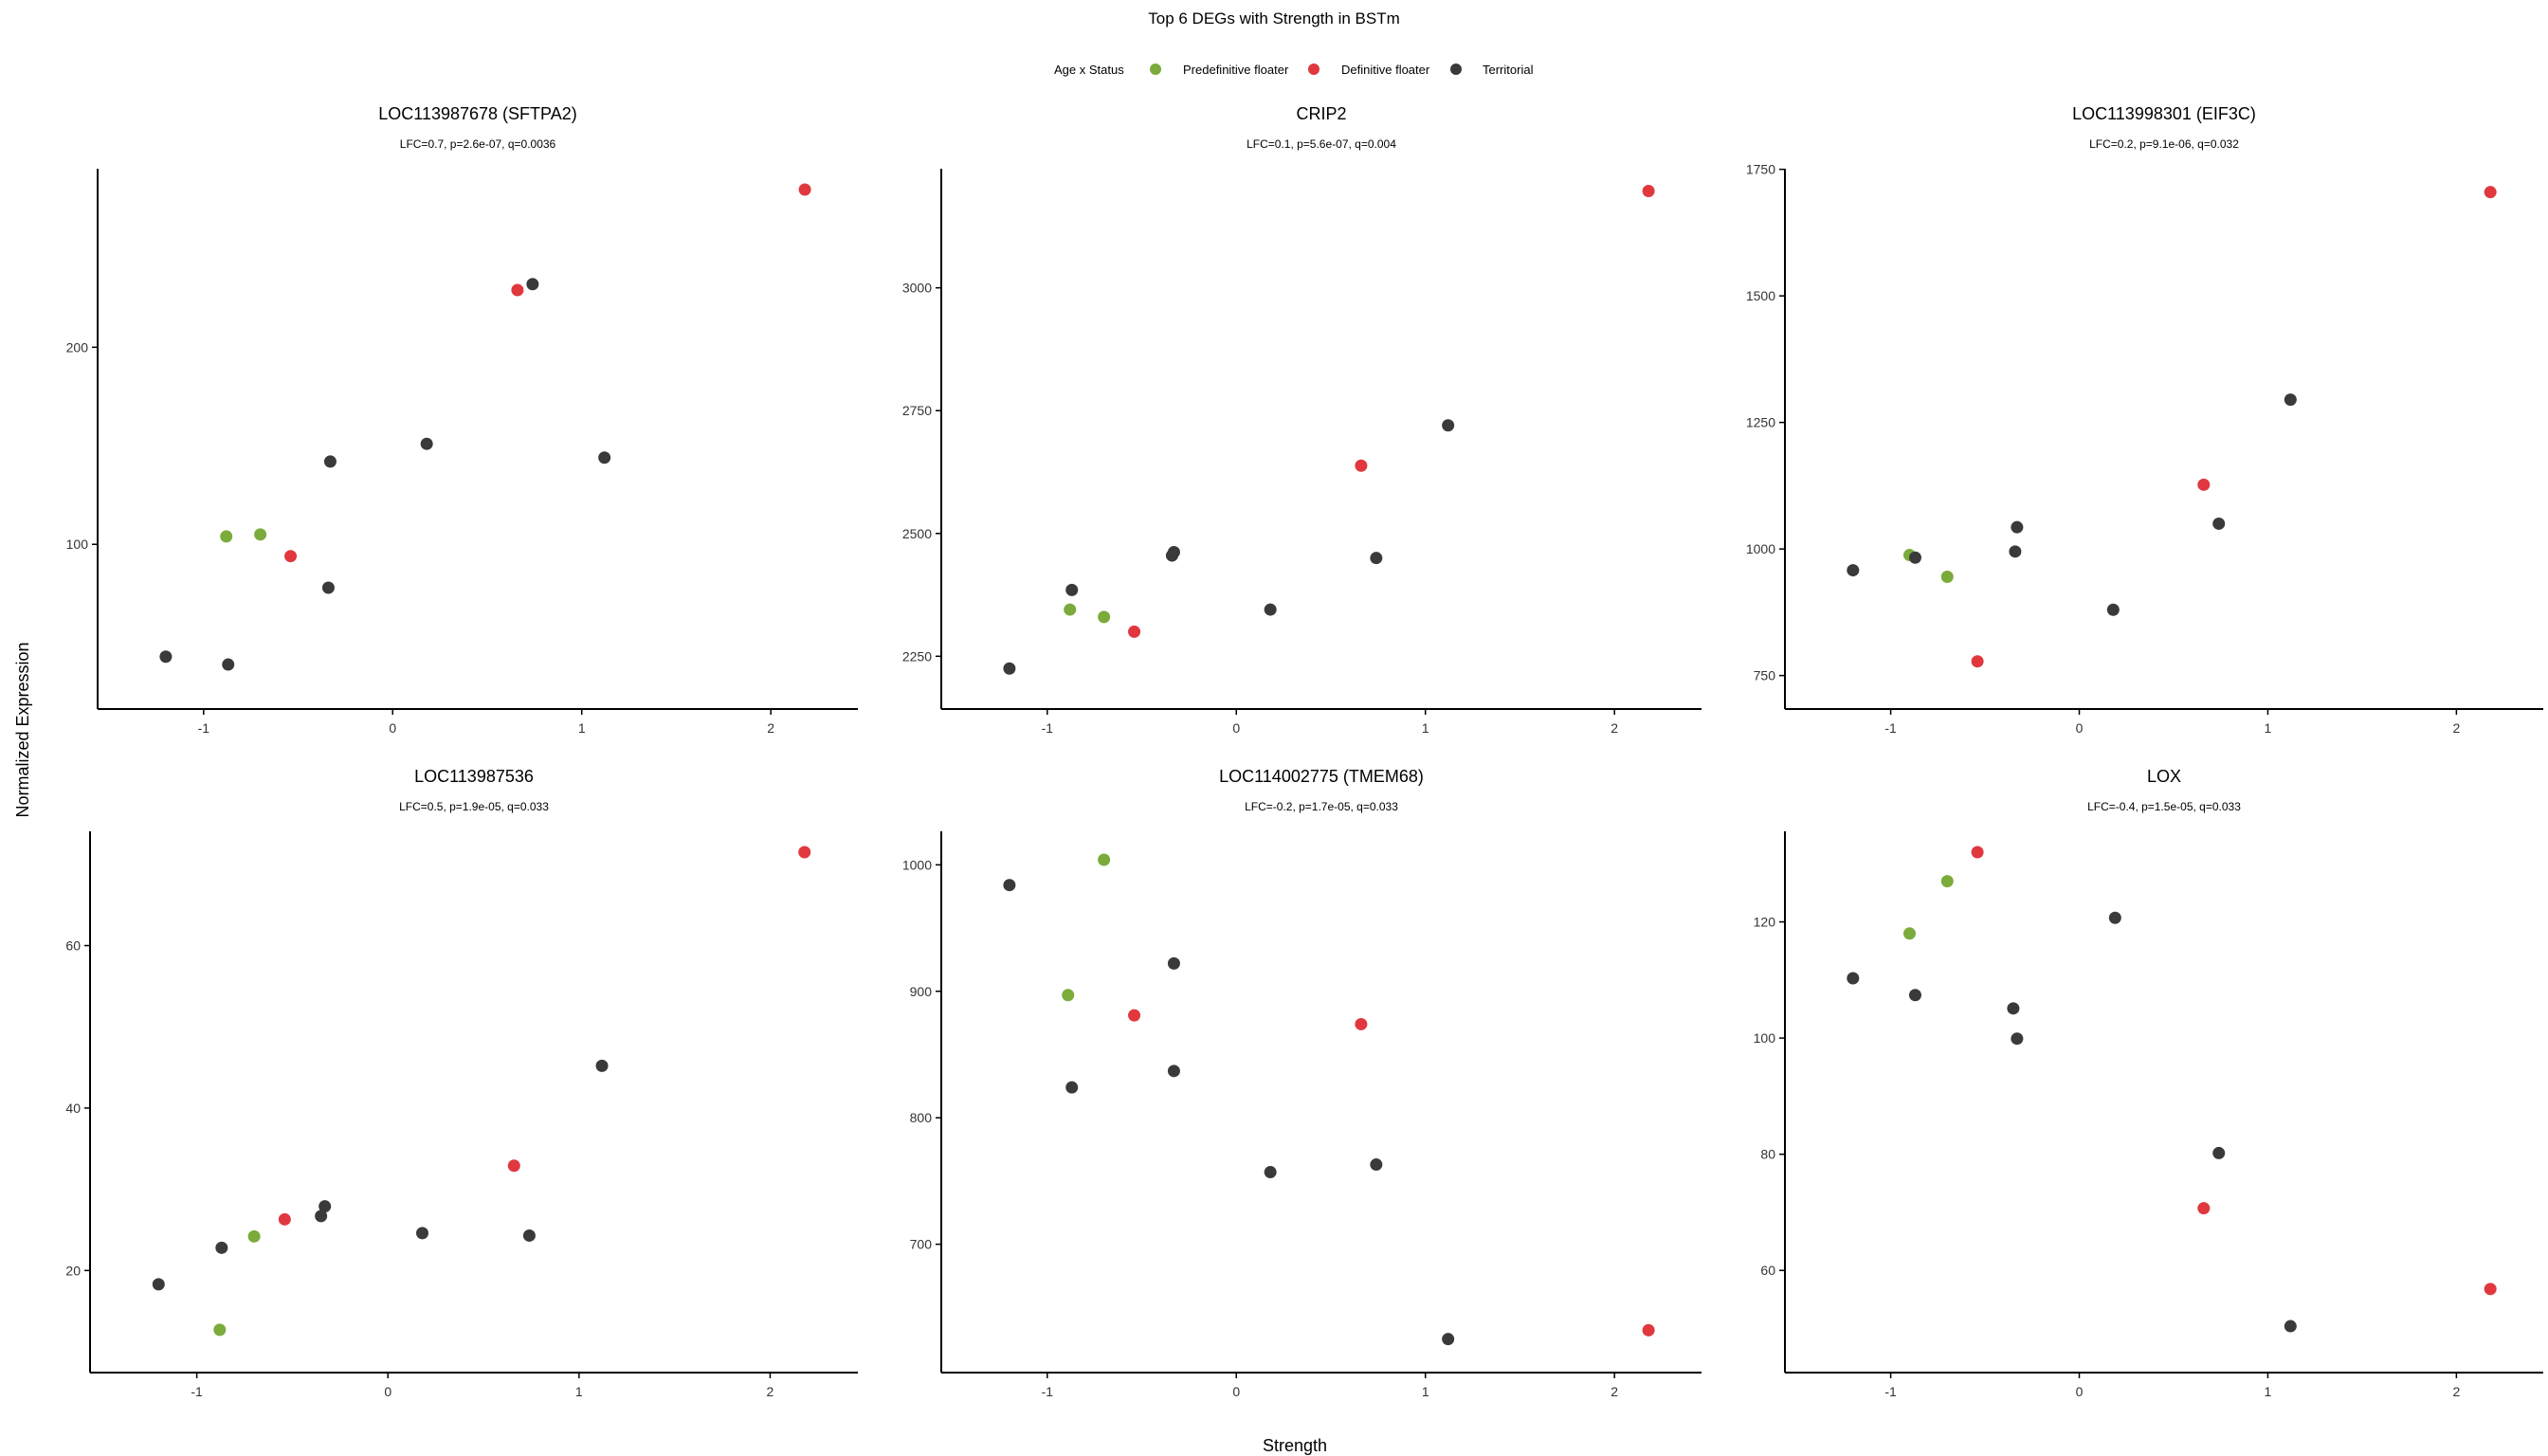 The height and width of the screenshot is (1456, 2548). Describe the element at coordinates (1492, 70) in the screenshot. I see `legend-entry-territorial: Territorial` at that location.